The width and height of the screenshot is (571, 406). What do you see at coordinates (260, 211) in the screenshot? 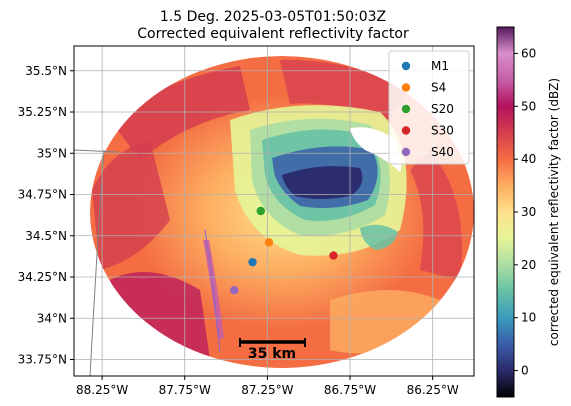
I see `site-marker-s20` at bounding box center [260, 211].